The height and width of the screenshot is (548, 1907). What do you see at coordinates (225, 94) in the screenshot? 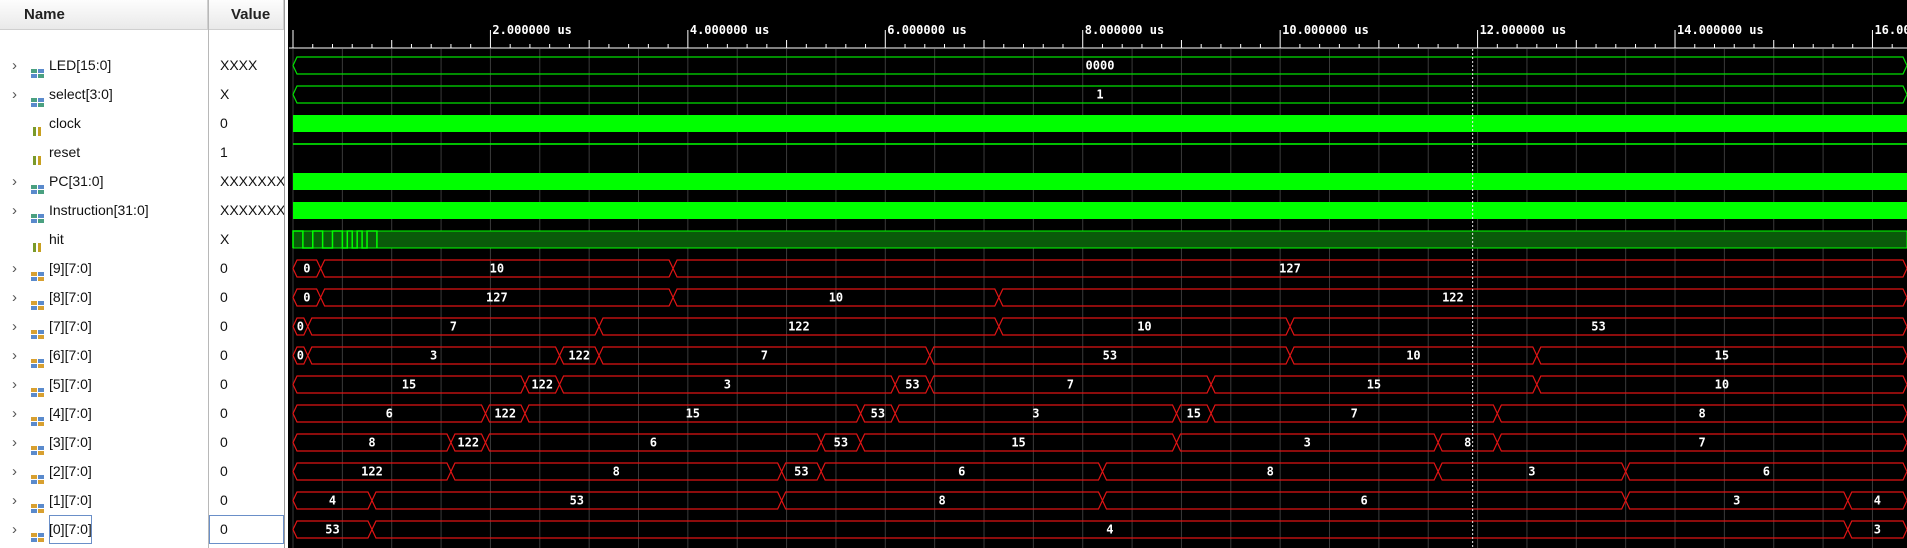
I see `signal-value: X` at bounding box center [225, 94].